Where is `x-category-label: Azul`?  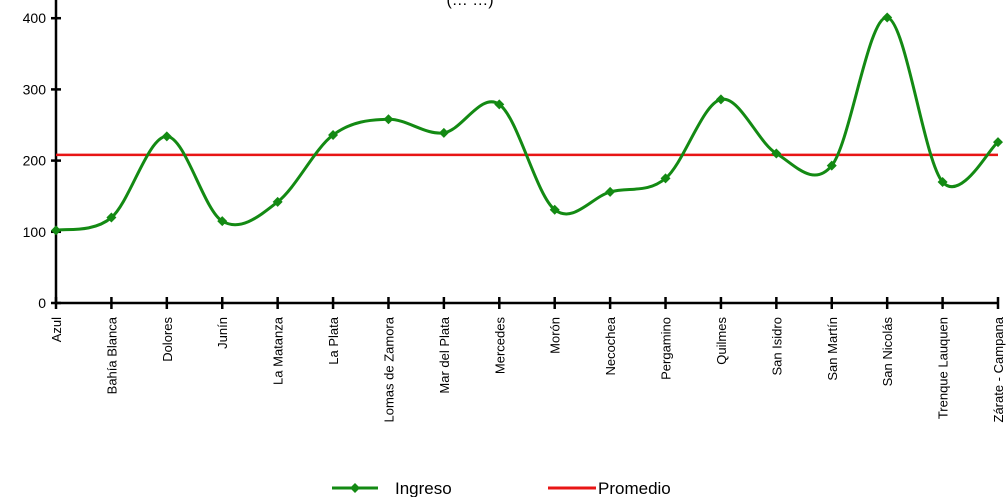
x-category-label: Azul is located at coordinates (56, 329).